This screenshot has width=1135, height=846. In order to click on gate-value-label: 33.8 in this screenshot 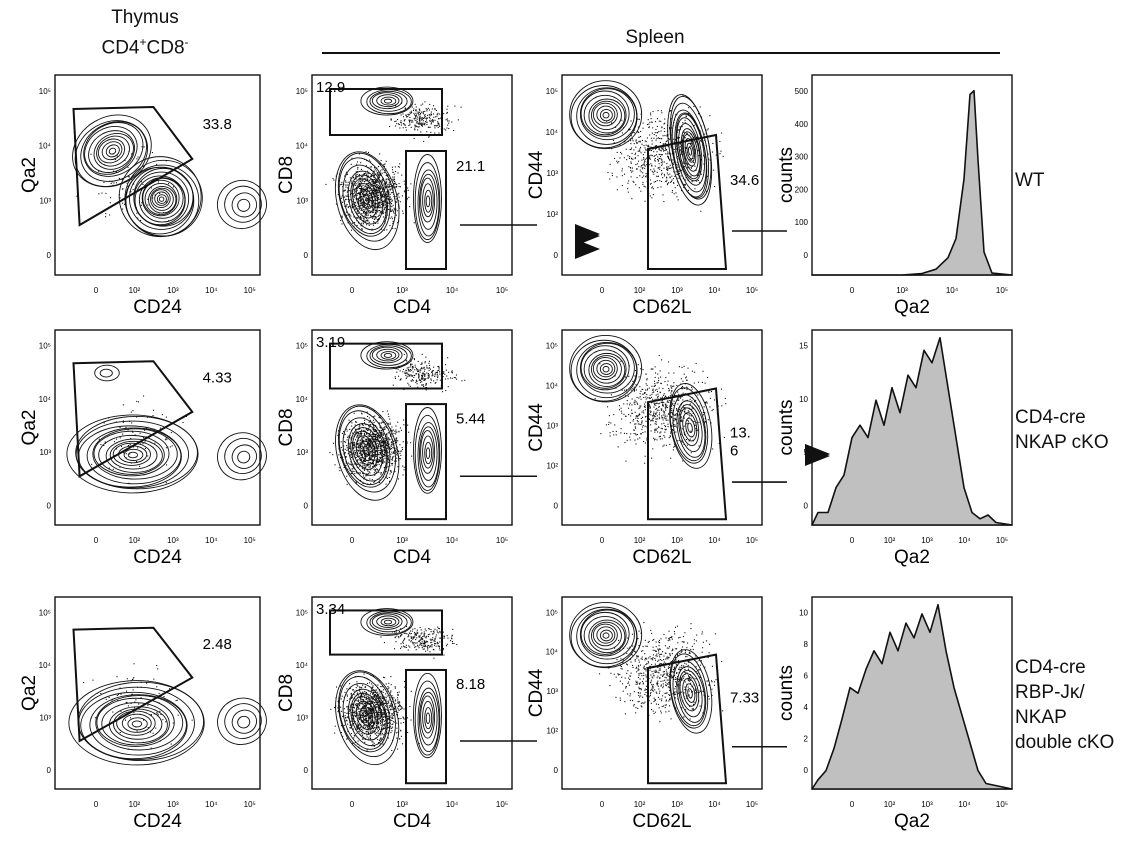, I will do `click(217, 124)`.